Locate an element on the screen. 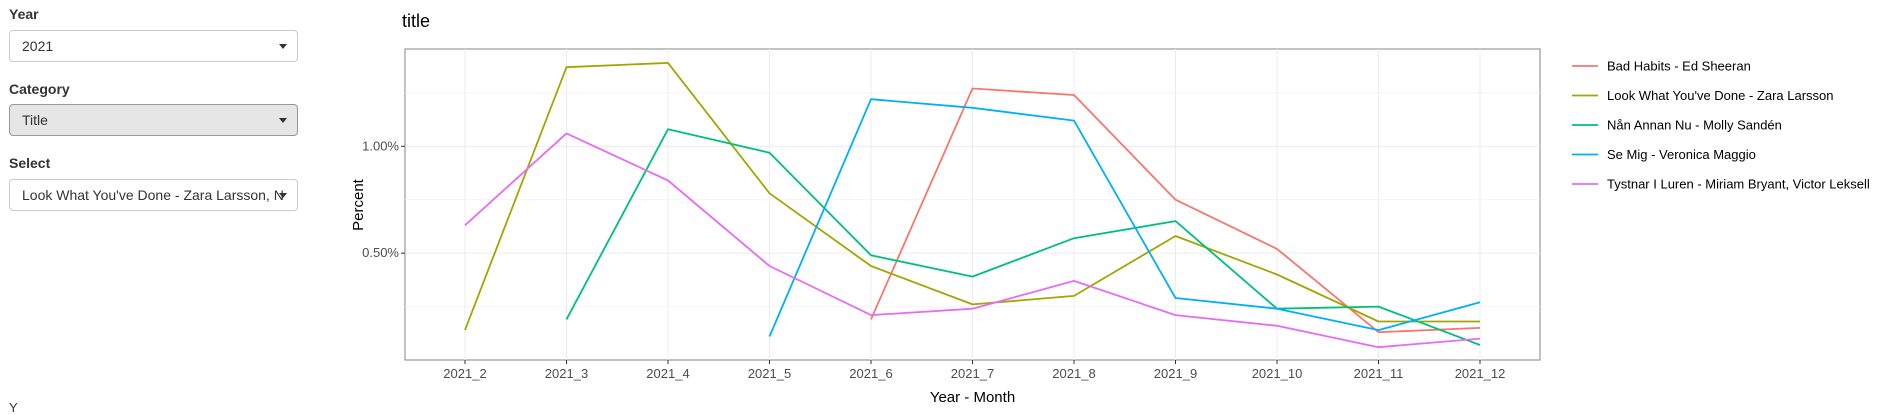 The height and width of the screenshot is (415, 1895). stray-text: Y is located at coordinates (13, 407).